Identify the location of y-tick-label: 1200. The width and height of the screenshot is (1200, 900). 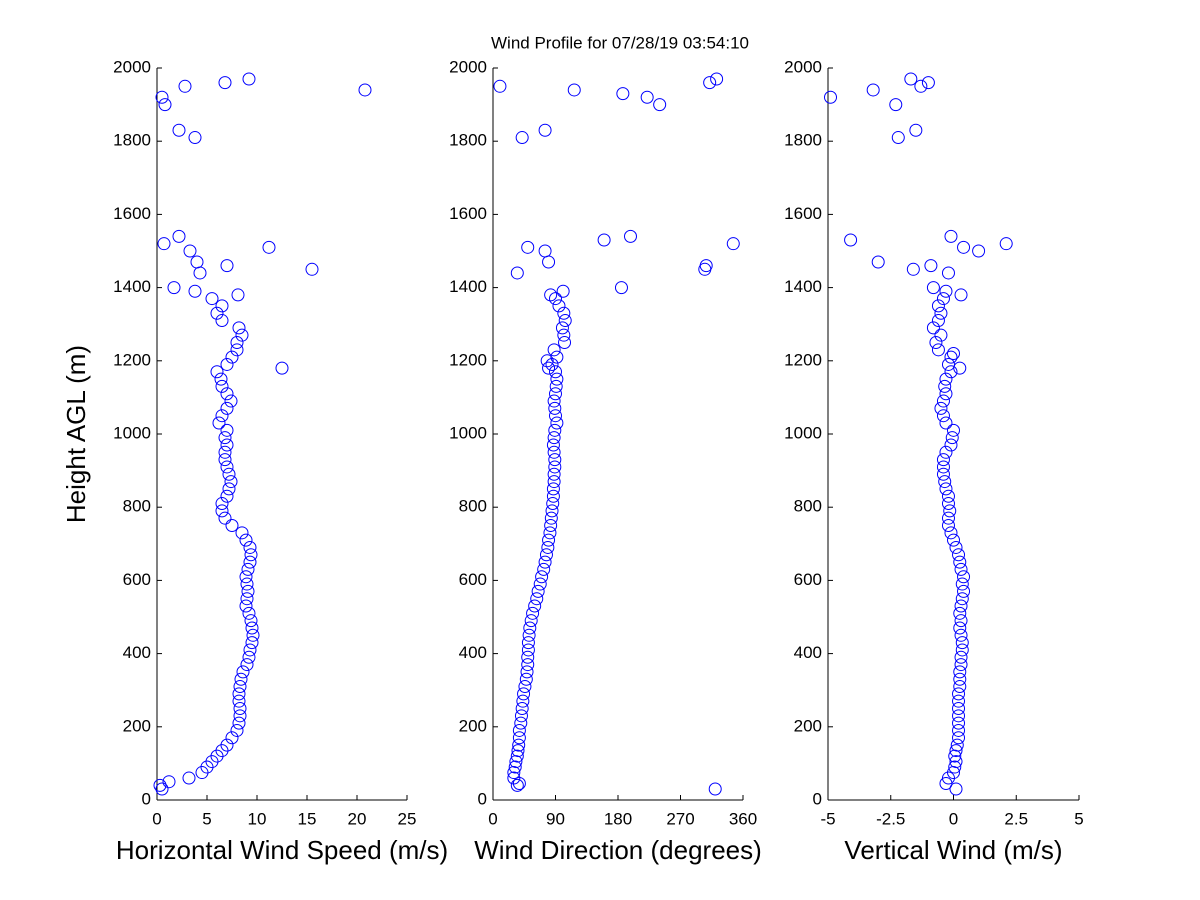
(803, 359).